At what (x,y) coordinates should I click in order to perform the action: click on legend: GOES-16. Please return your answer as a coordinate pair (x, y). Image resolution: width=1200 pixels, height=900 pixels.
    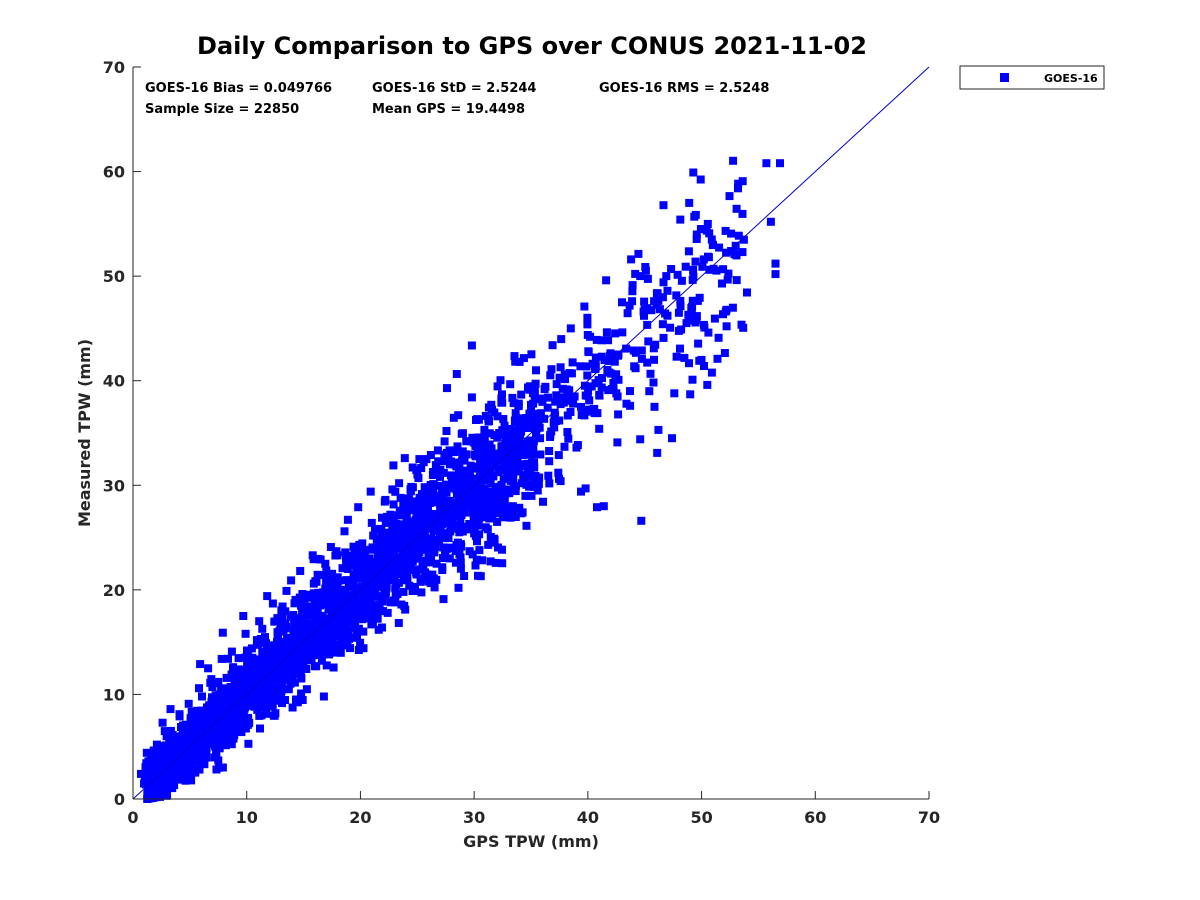
    Looking at the image, I should click on (1032, 77).